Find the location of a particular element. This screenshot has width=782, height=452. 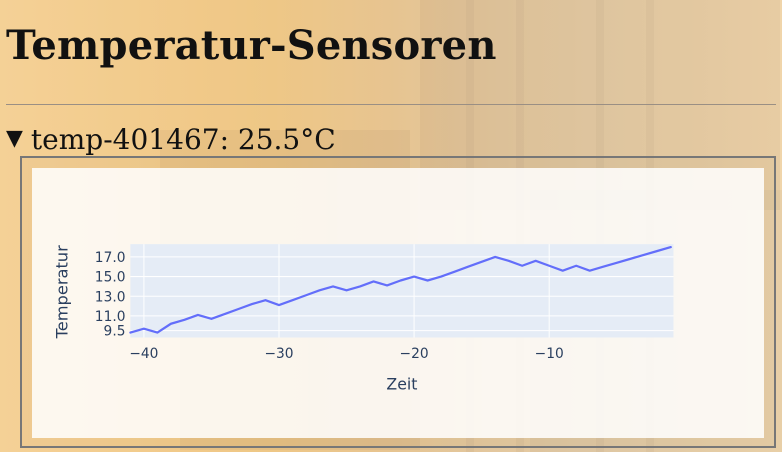

divider is located at coordinates (391, 104).